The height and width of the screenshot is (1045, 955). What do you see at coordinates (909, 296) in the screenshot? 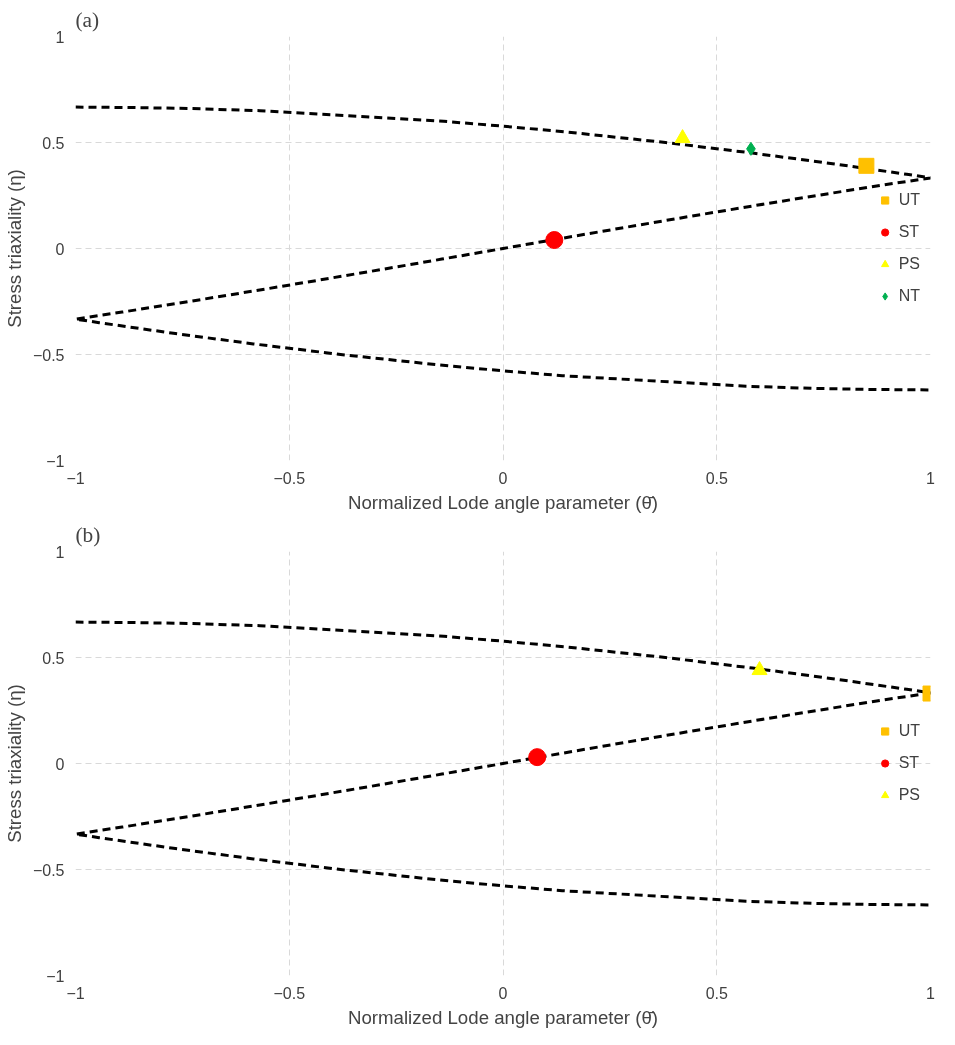
I see `legend-label: NT` at bounding box center [909, 296].